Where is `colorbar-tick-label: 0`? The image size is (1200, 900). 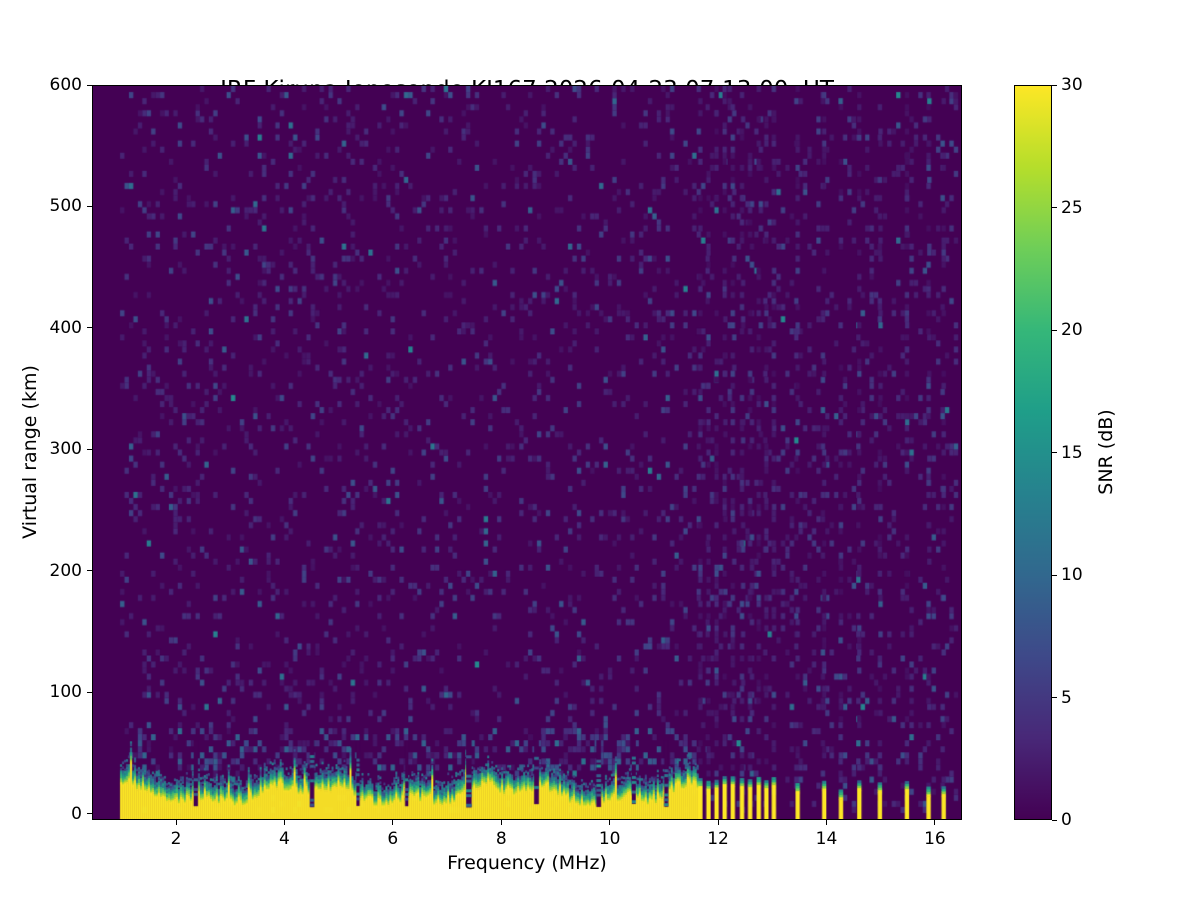 colorbar-tick-label: 0 is located at coordinates (1066, 820).